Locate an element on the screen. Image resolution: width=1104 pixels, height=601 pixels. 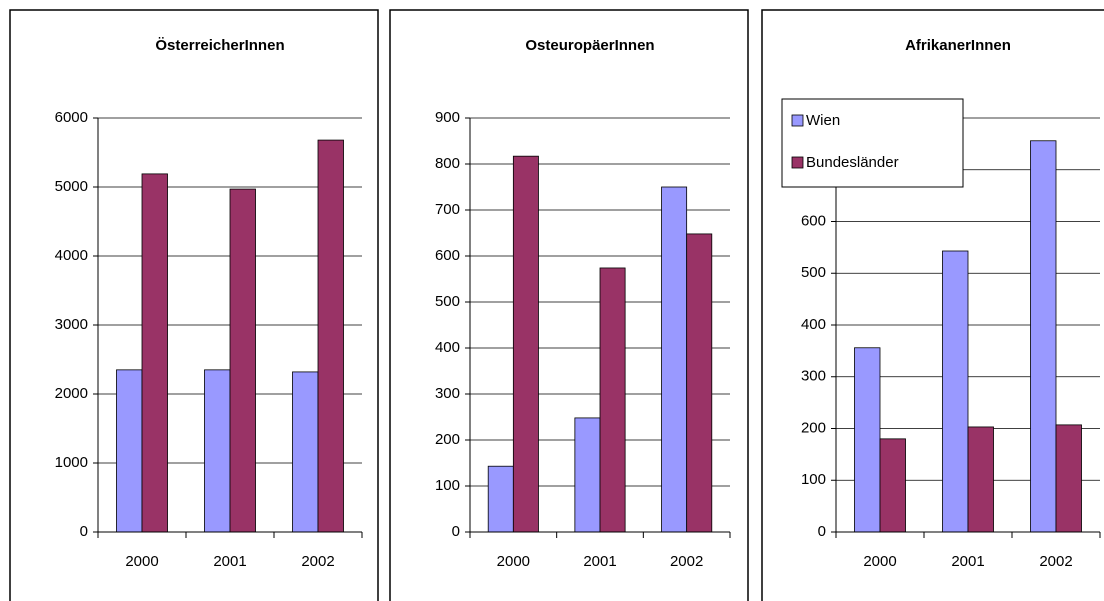
y-tick-label: 2000 is located at coordinates (71, 393).